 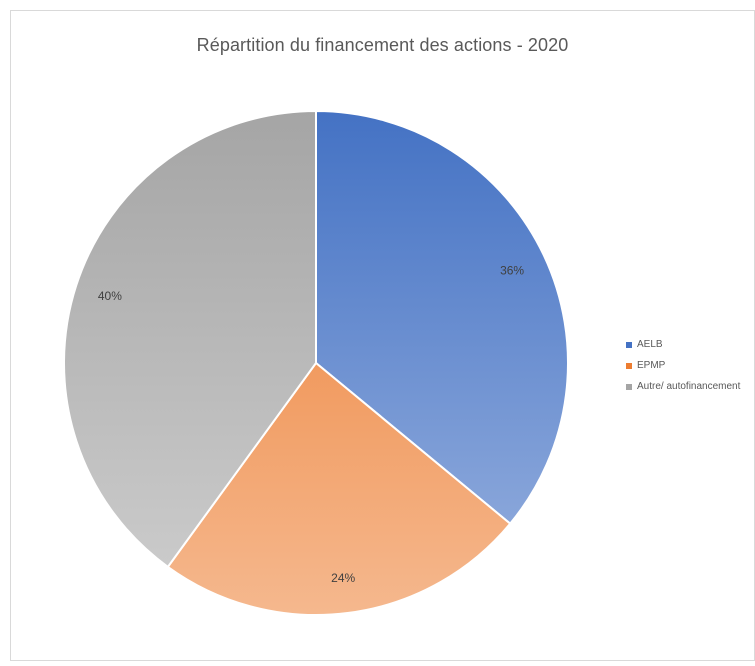 I want to click on legend: AELB EPMP Autre/ autofinancement, so click(x=683, y=365).